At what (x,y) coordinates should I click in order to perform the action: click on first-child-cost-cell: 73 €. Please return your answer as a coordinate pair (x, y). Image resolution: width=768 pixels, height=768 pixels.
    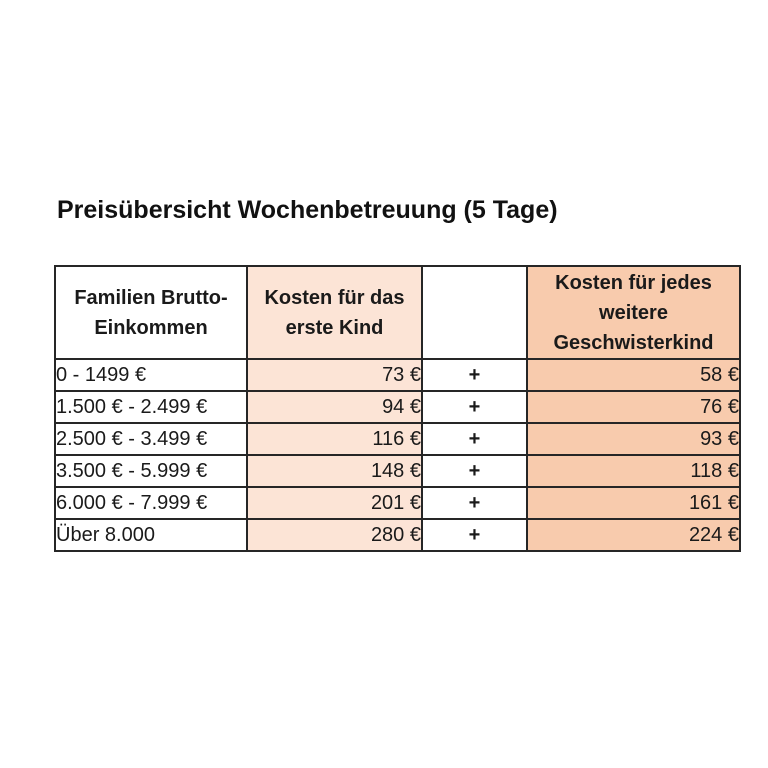
    Looking at the image, I should click on (334, 375).